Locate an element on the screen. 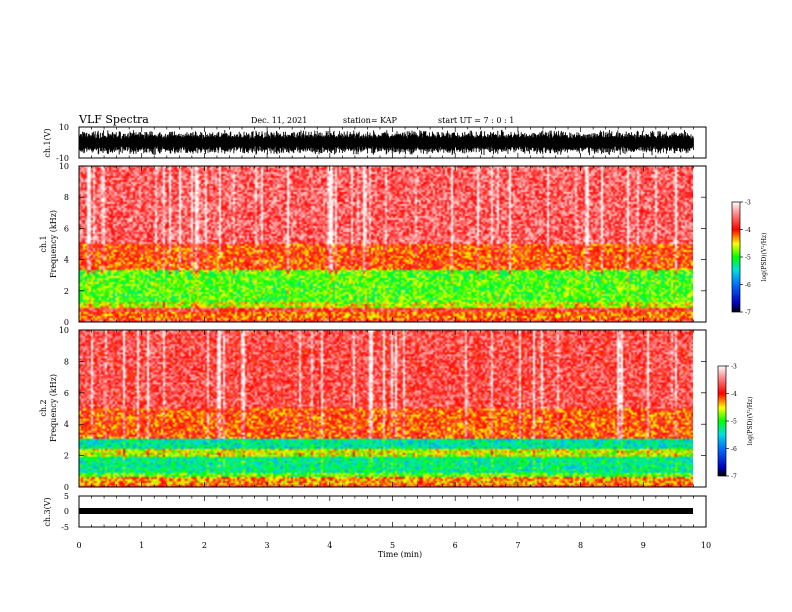 The width and height of the screenshot is (792, 612). ch1-x-ticks is located at coordinates (392, 142).